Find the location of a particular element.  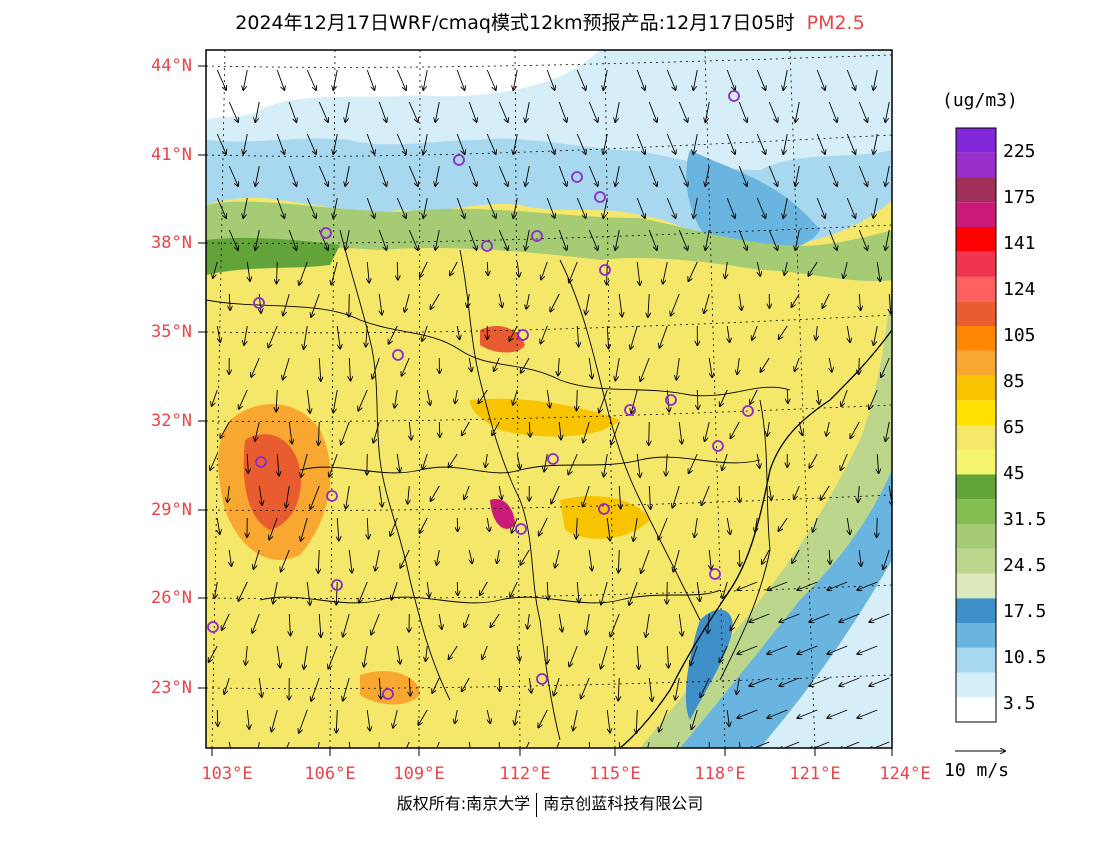

lat-label-41n: 41°N is located at coordinates (171, 155).